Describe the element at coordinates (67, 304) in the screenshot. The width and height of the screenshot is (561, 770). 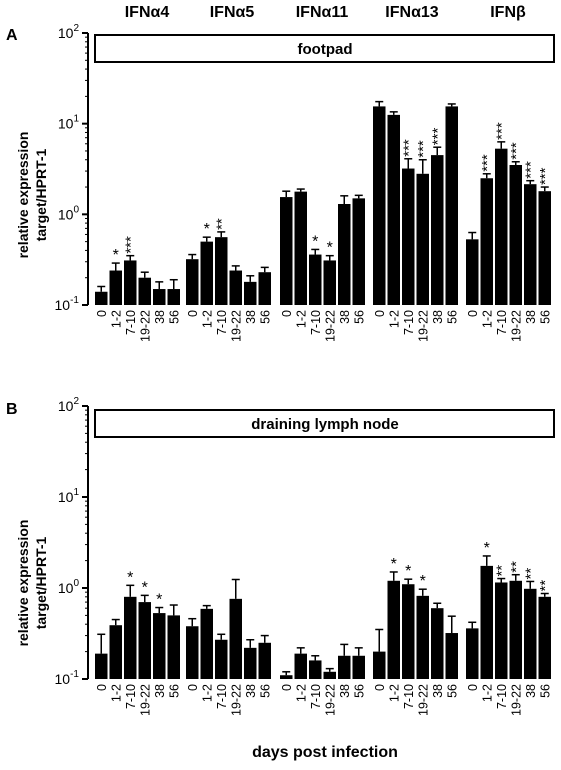
I see `y-tick-label: 10⁻¹` at that location.